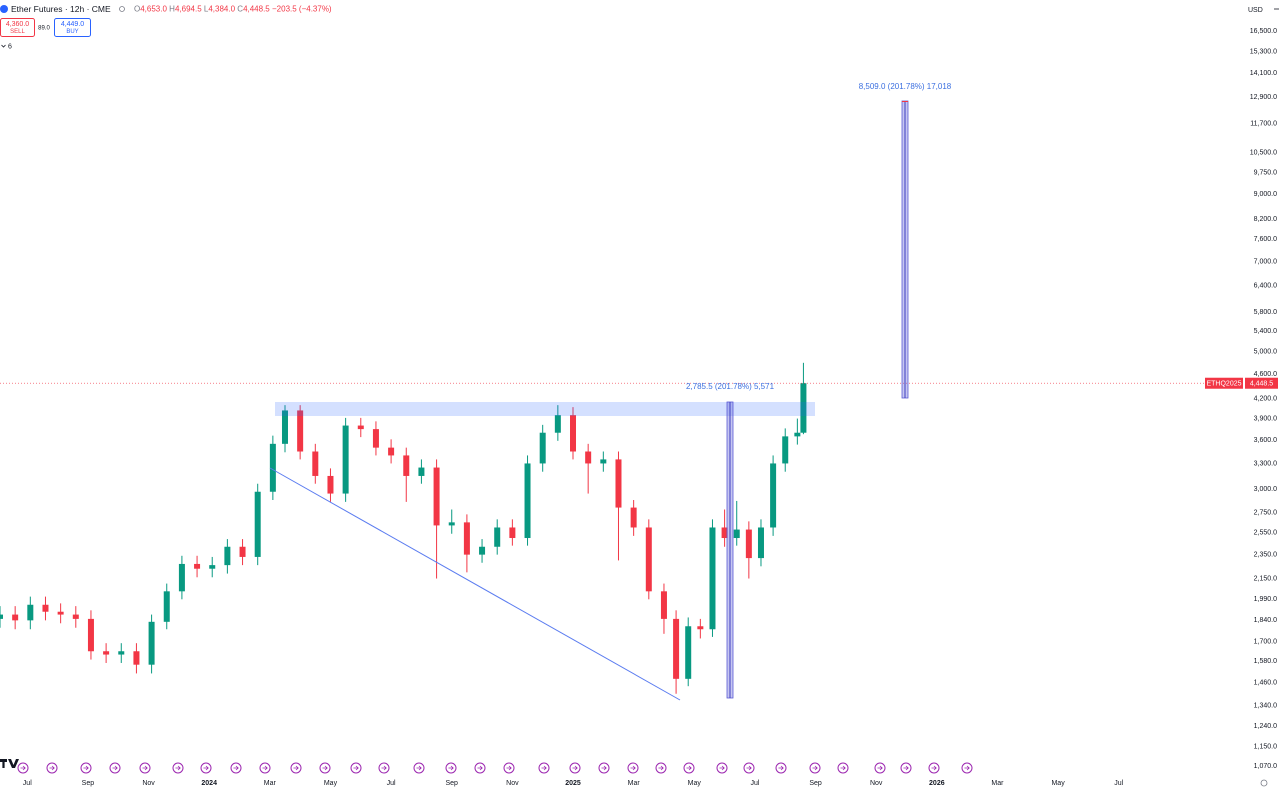 This screenshot has width=1280, height=790. I want to click on trend-line, so click(475, 584).